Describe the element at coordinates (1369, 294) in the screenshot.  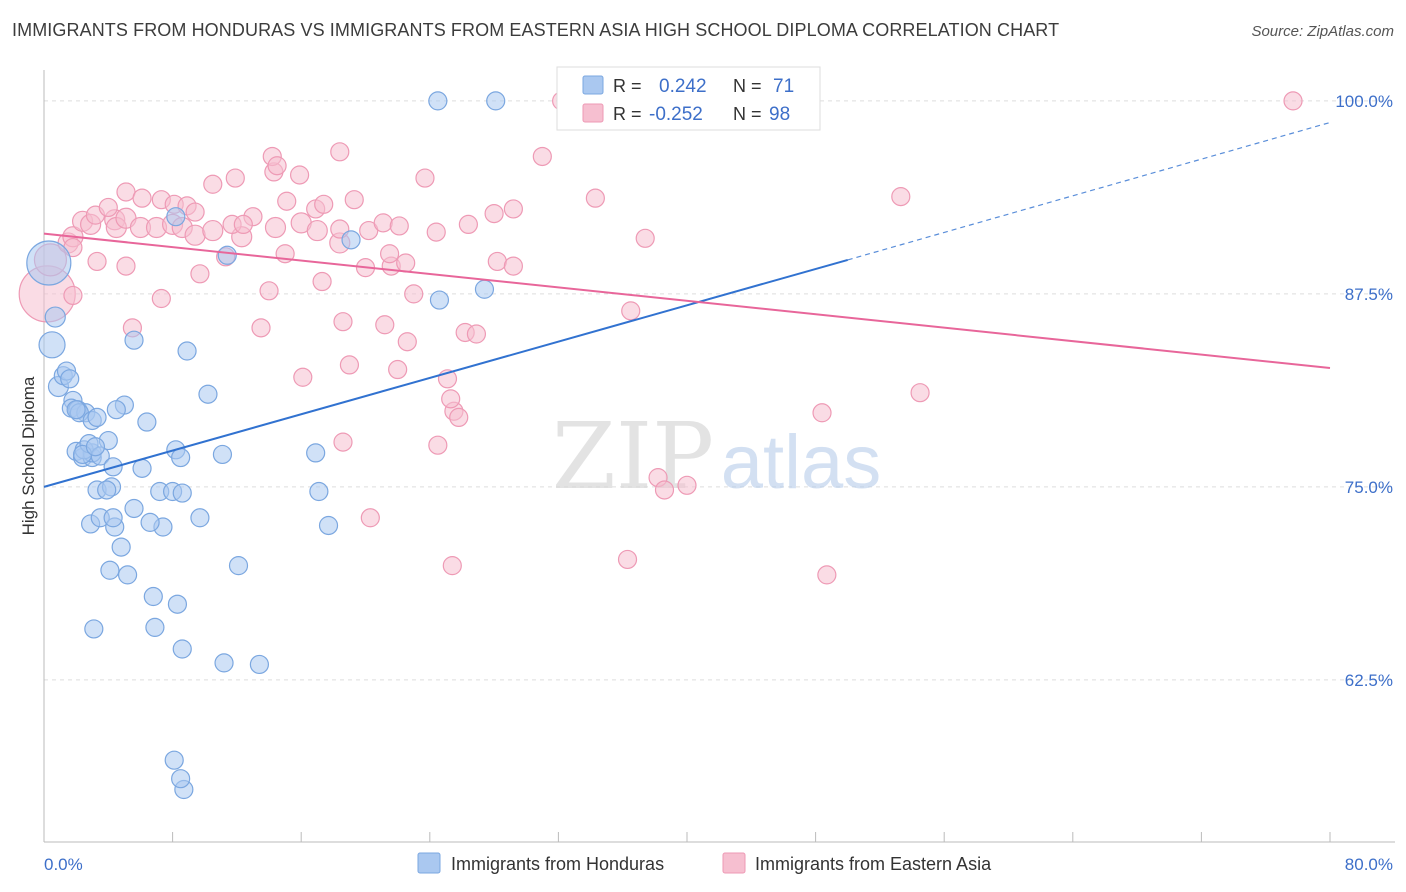
I see `y-tick-label-2: 87.5%` at that location.